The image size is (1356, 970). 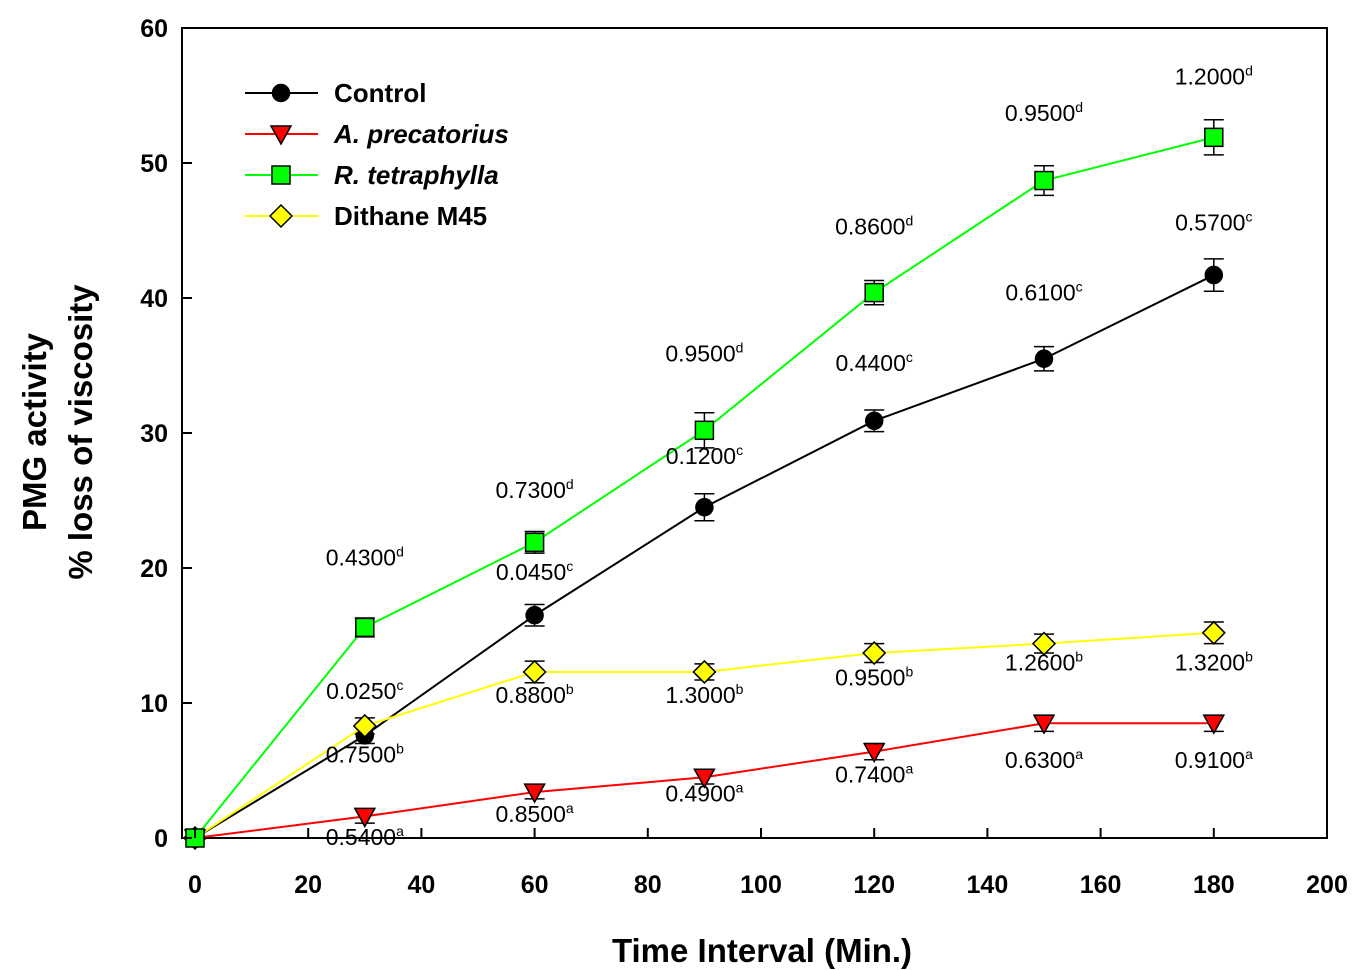 I want to click on stat-annotation: 0.4300d, so click(x=365, y=556).